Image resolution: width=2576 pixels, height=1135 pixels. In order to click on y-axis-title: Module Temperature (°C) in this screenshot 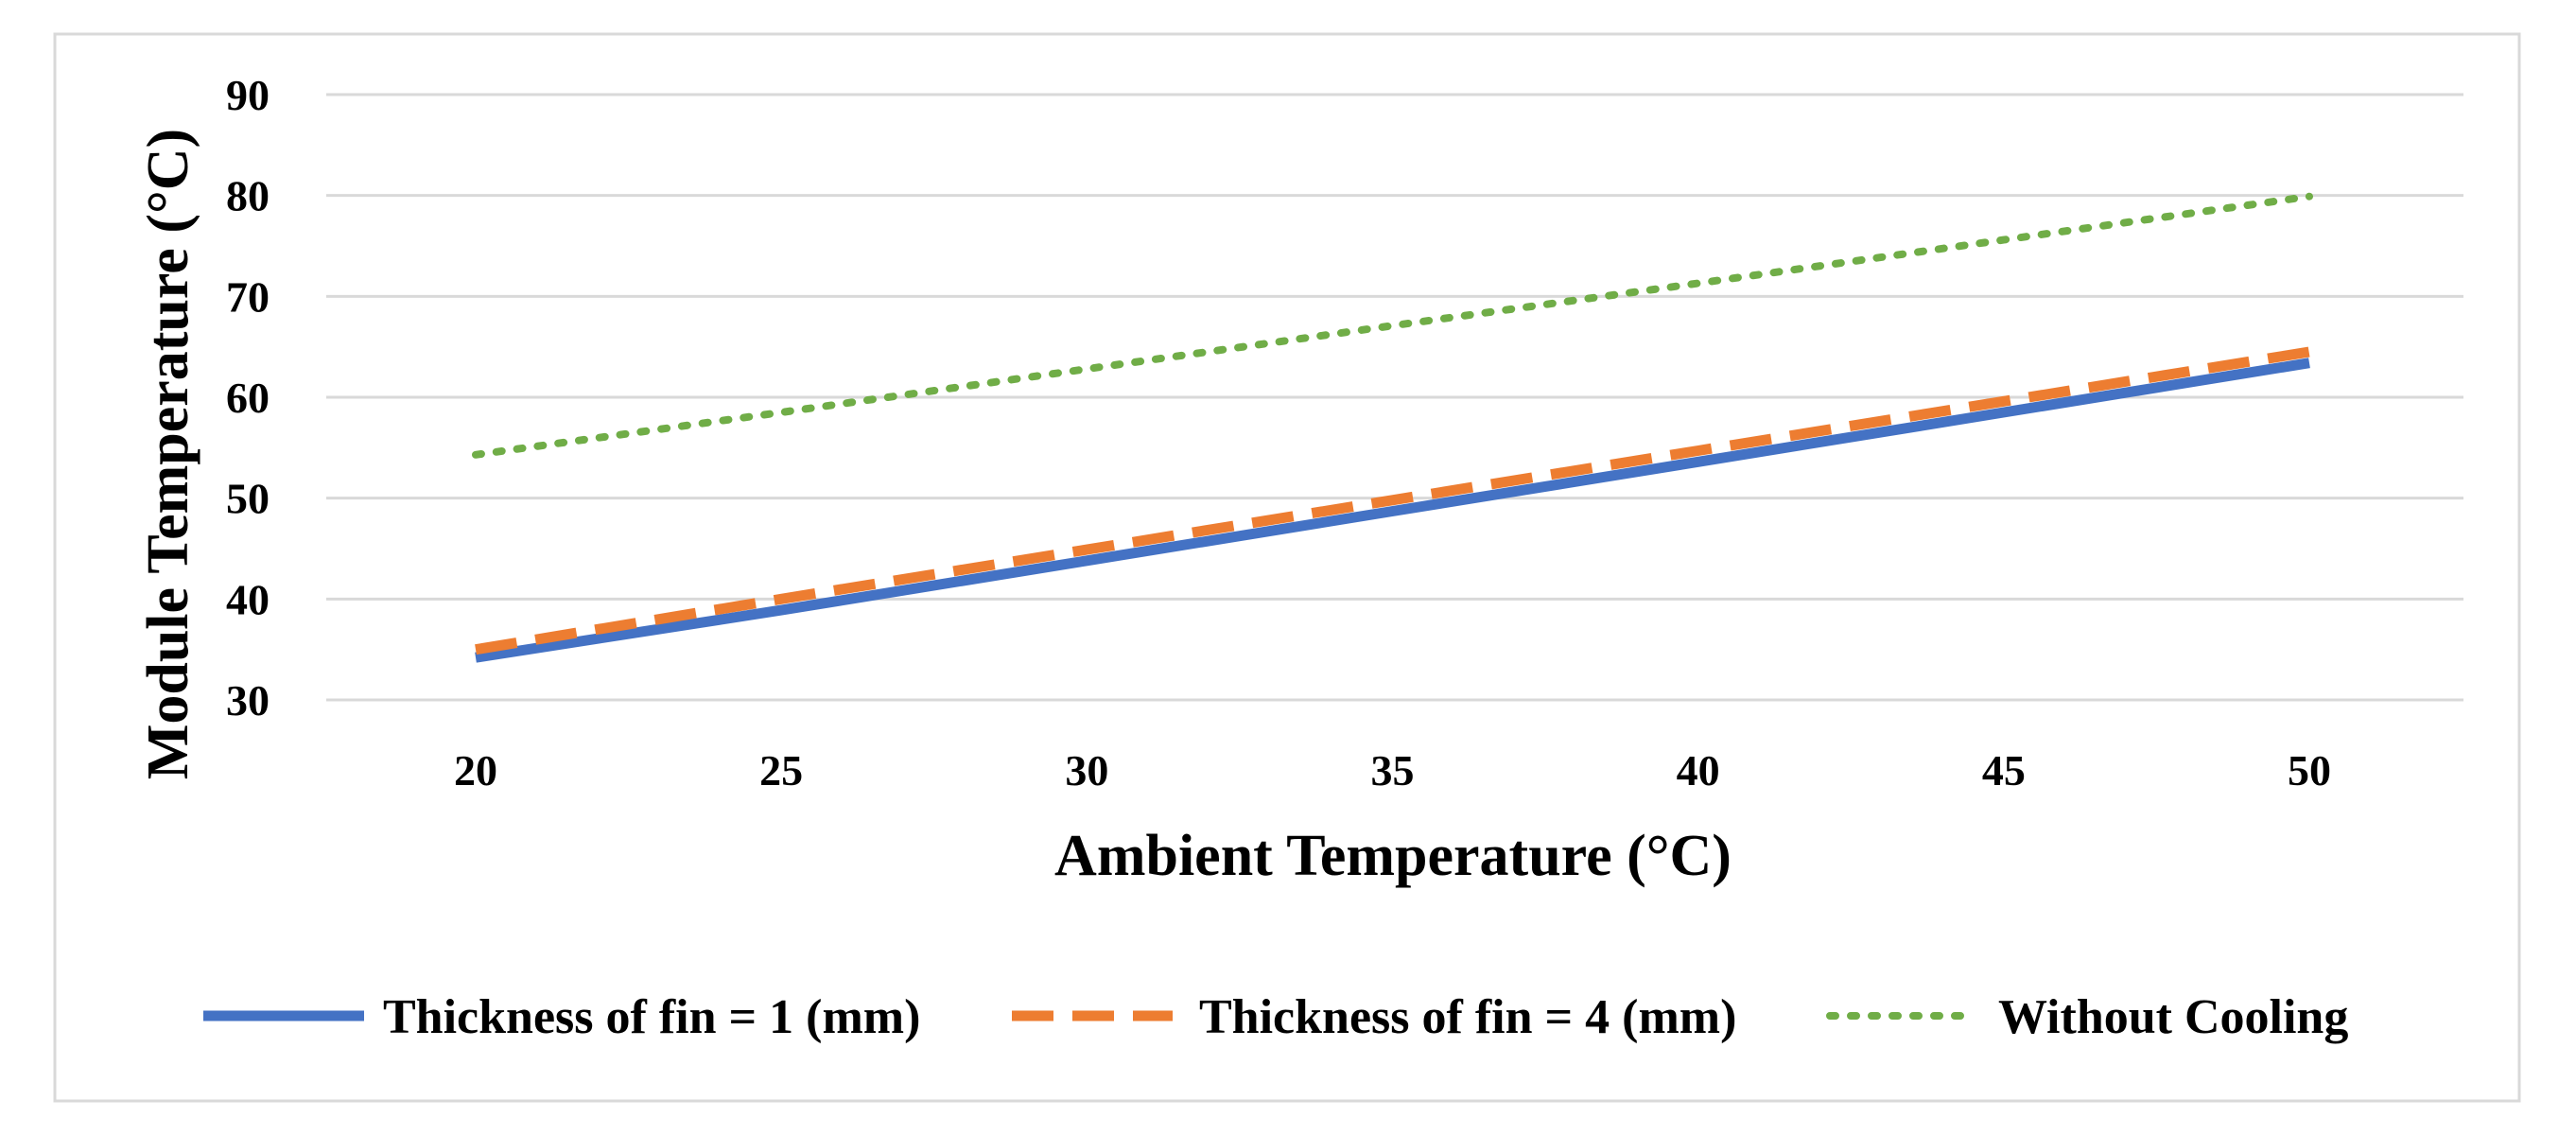, I will do `click(168, 454)`.